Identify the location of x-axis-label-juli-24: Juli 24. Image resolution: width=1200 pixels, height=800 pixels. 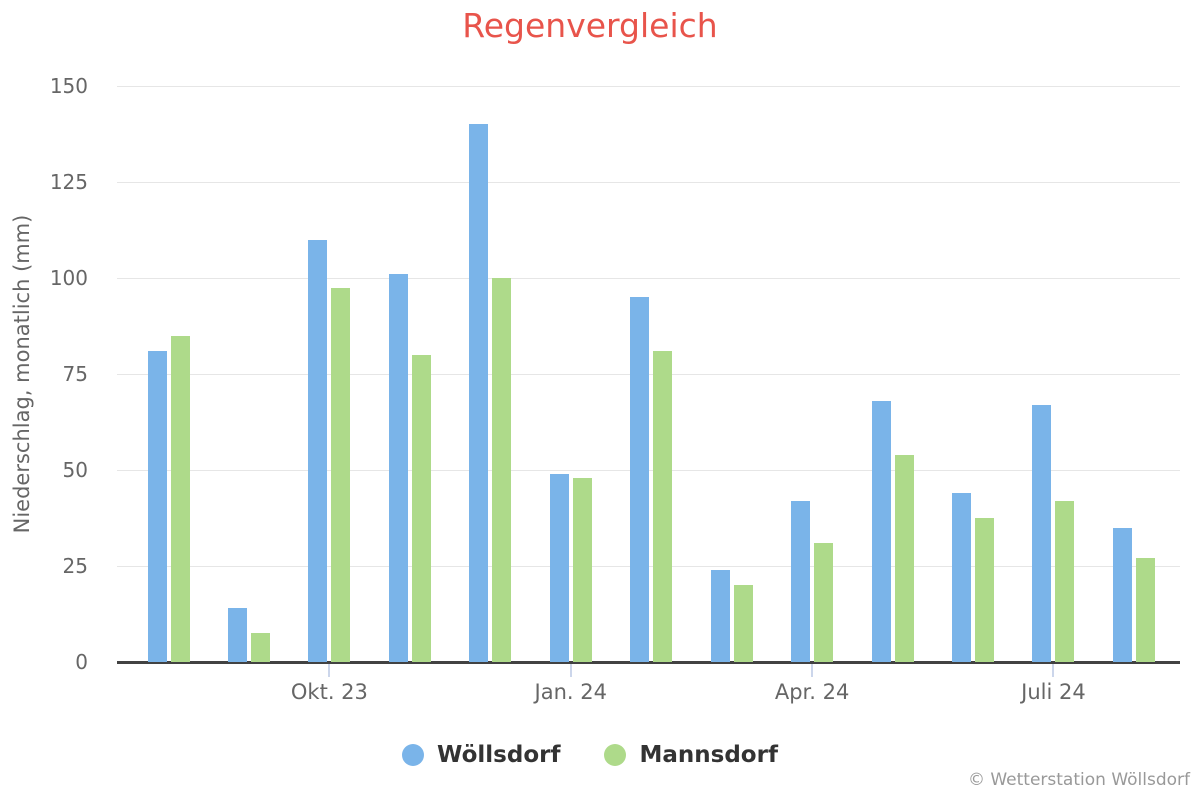
(1053, 692).